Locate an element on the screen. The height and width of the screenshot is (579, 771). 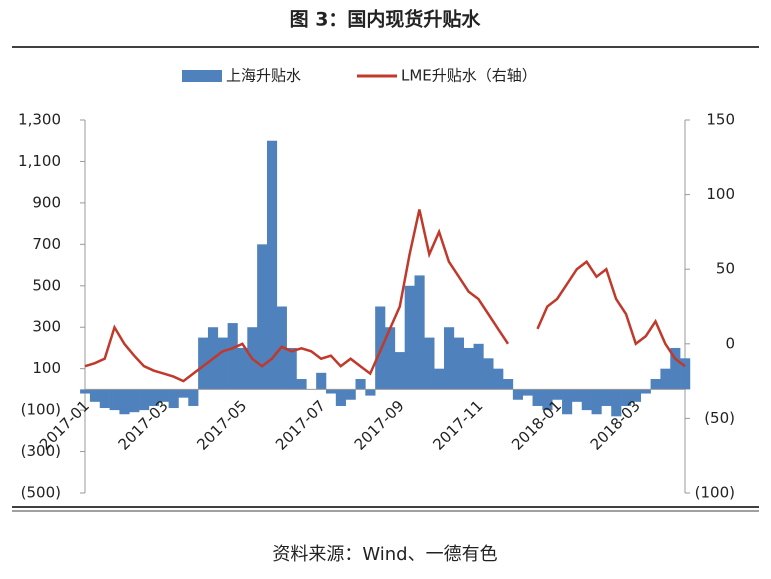
x-tick-label: 2017-09 is located at coordinates (379, 425).